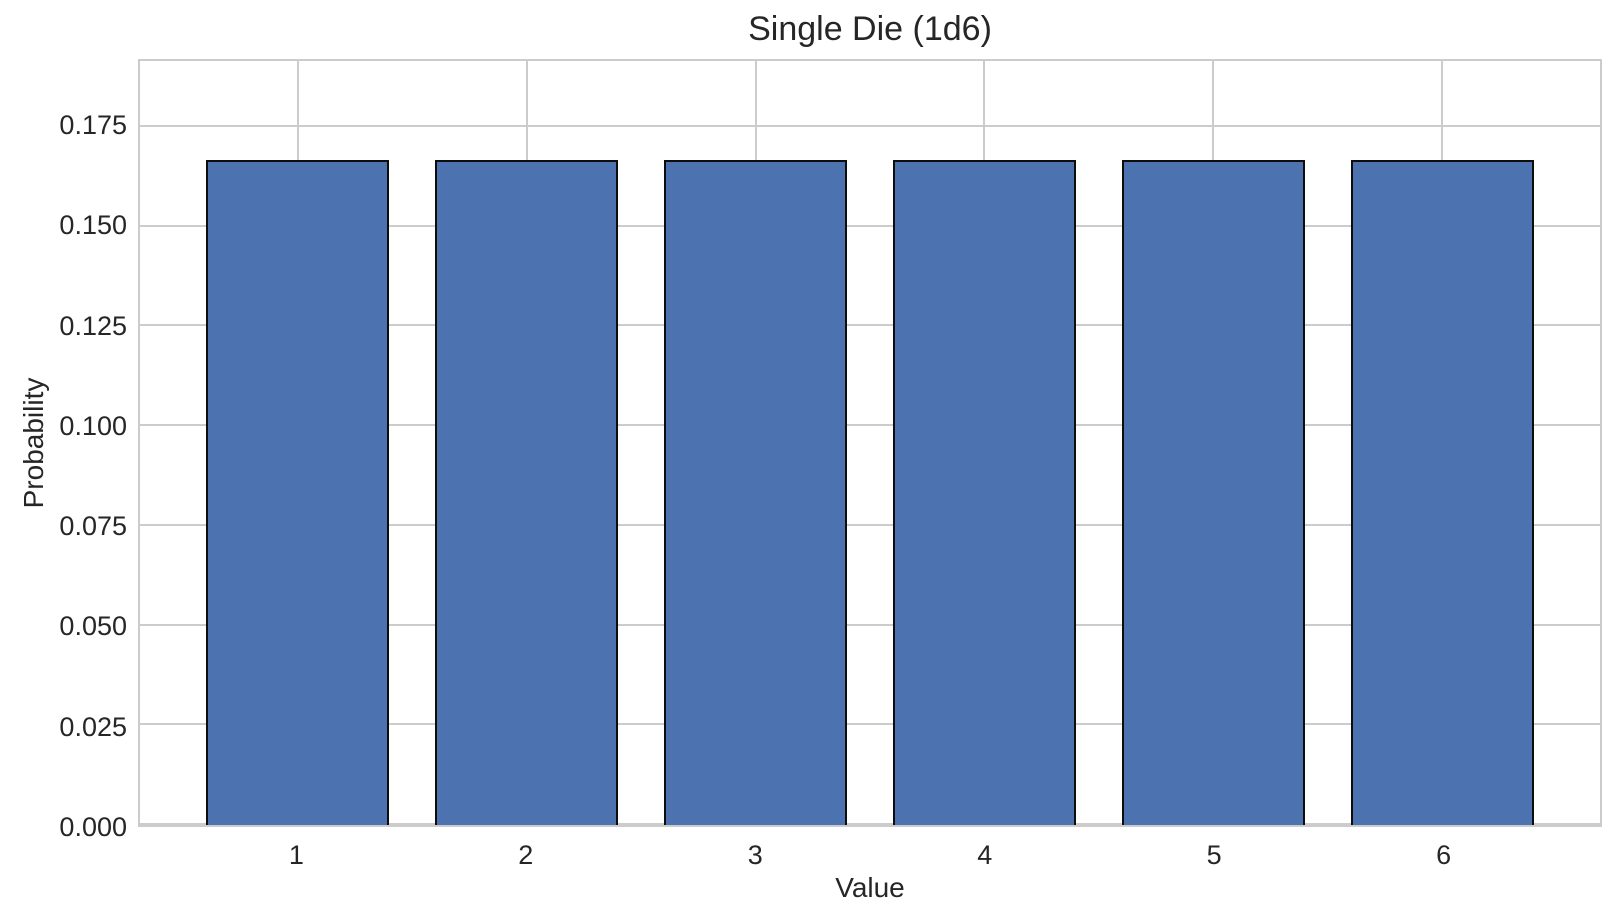  I want to click on y-tick-label: 0.050, so click(93, 626).